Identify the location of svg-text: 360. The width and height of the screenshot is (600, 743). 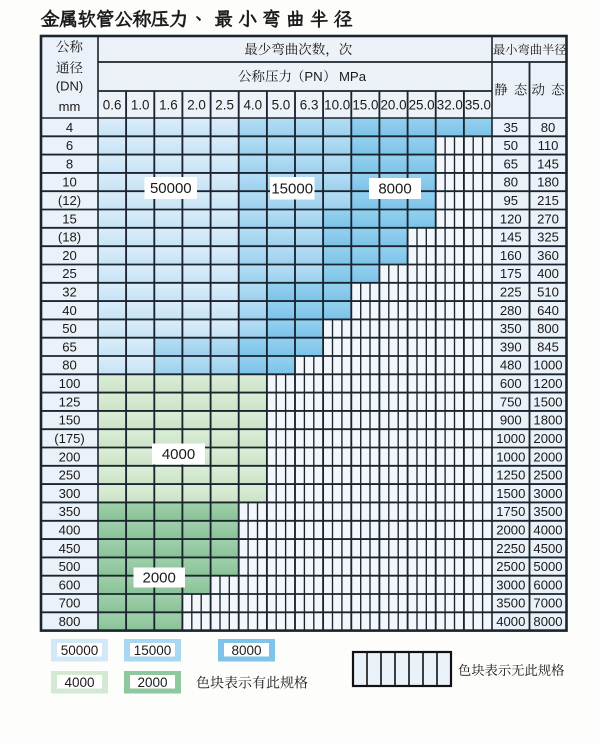
(548, 255).